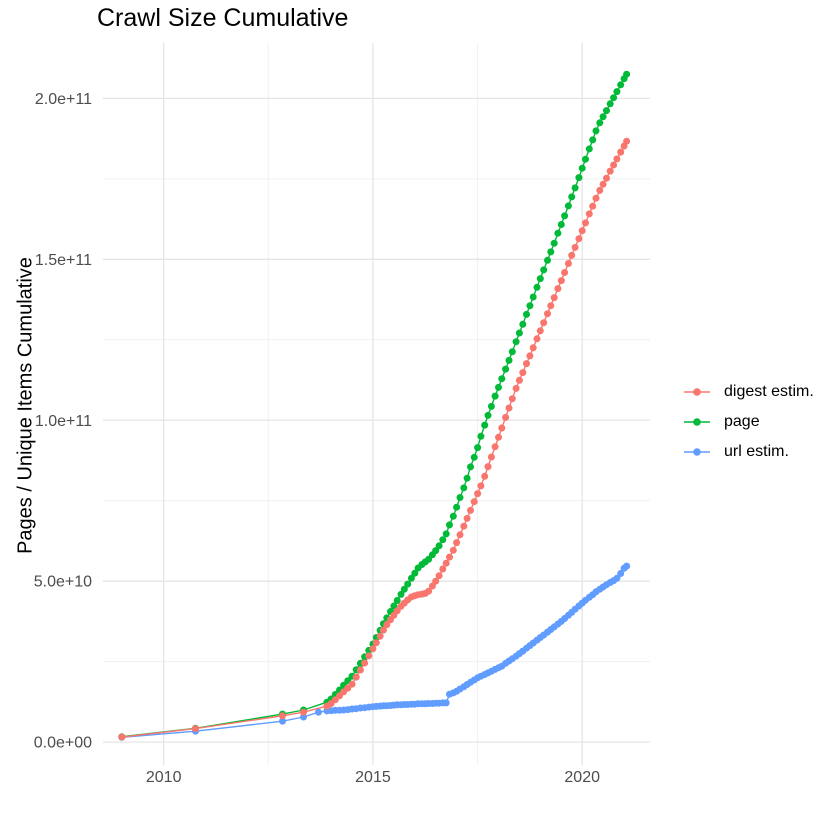 Image resolution: width=826 pixels, height=827 pixels. Describe the element at coordinates (373, 777) in the screenshot. I see `x-tick-label: 2015` at that location.